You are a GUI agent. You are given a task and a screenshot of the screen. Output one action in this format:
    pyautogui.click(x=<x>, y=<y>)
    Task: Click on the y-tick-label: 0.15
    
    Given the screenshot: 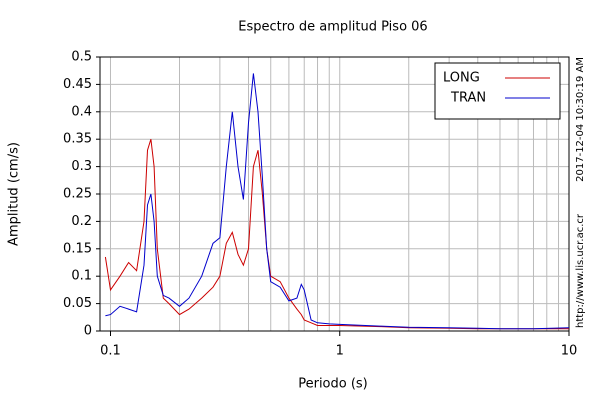 What is the action you would take?
    pyautogui.click(x=77, y=248)
    